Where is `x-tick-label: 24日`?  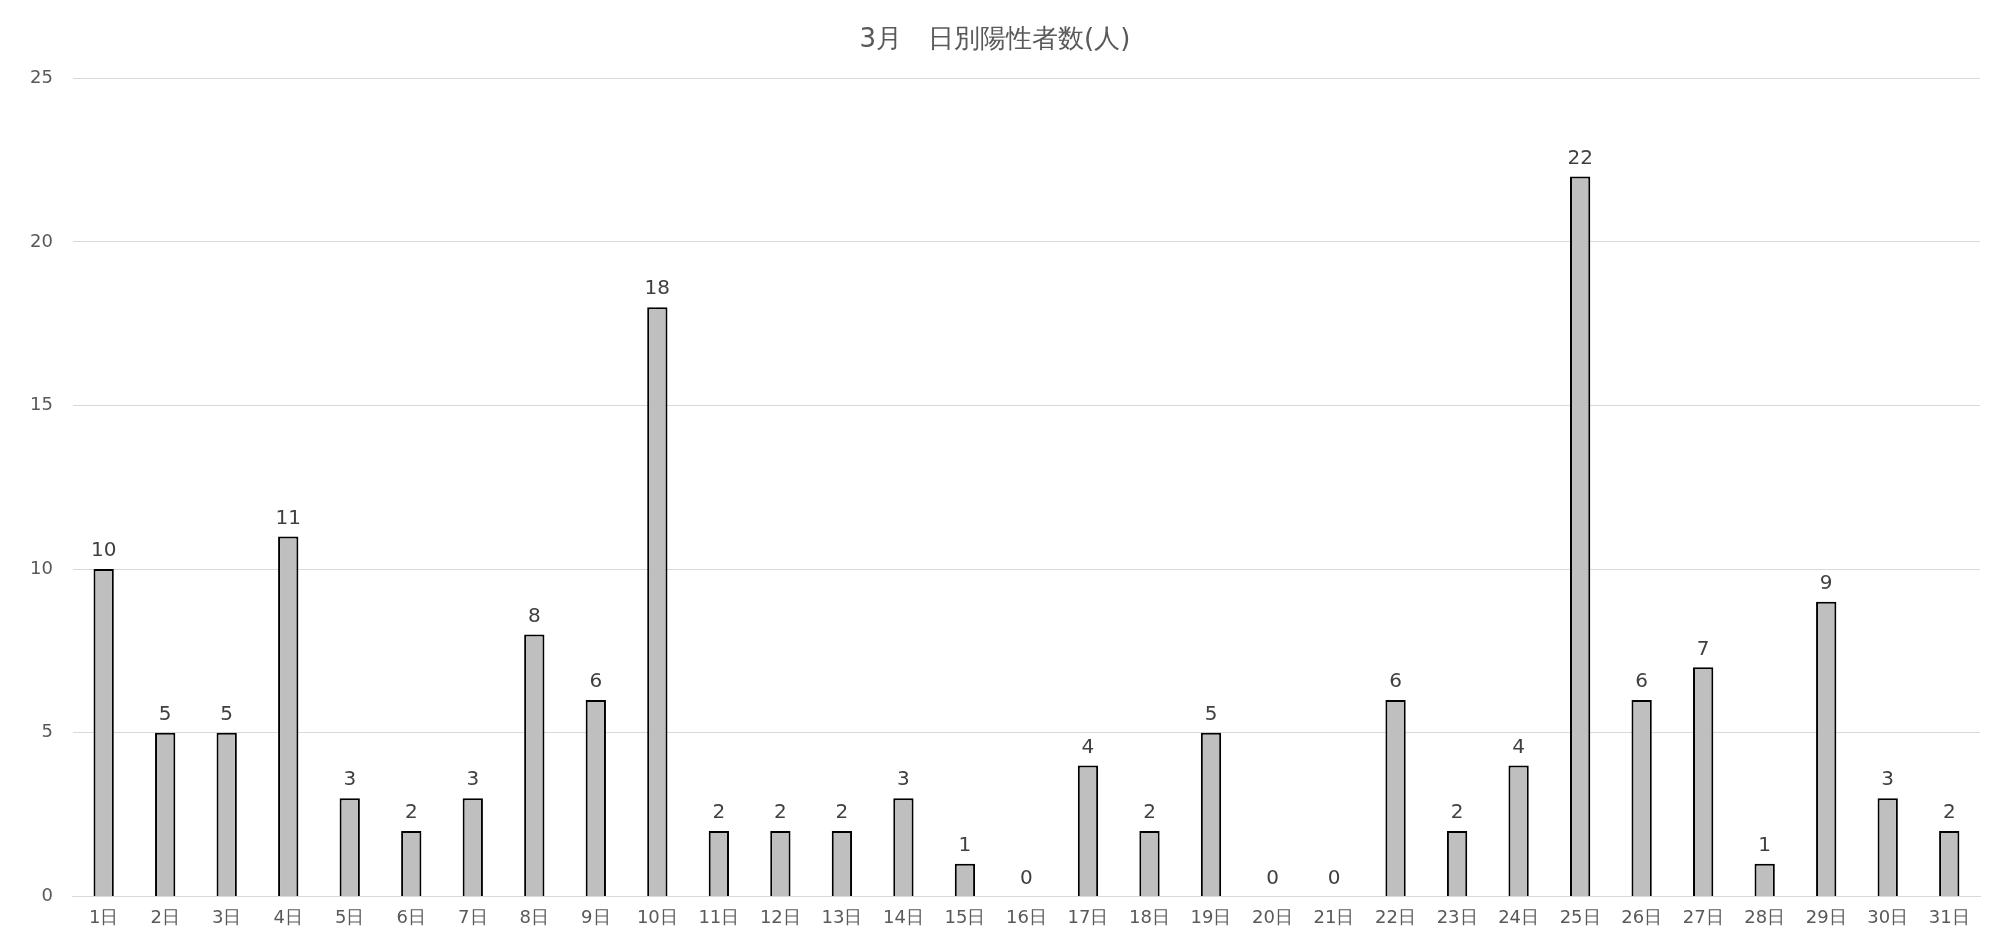 x-tick-label: 24日 is located at coordinates (1519, 916).